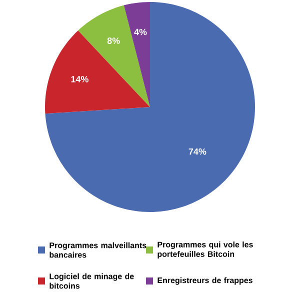 Image resolution: width=300 pixels, height=298 pixels. What do you see at coordinates (197, 151) in the screenshot?
I see `data-label: 74%` at bounding box center [197, 151].